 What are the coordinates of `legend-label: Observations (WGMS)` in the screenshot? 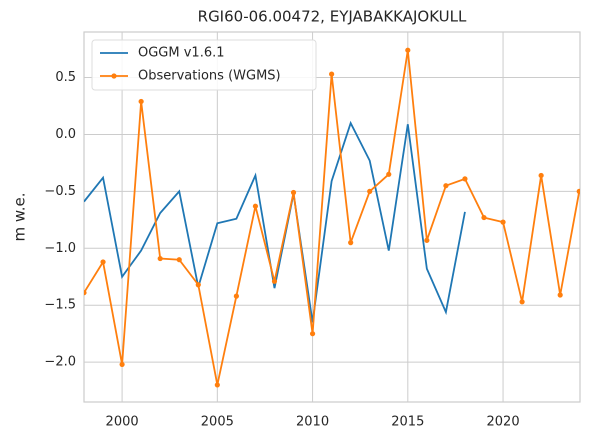 It's located at (209, 76).